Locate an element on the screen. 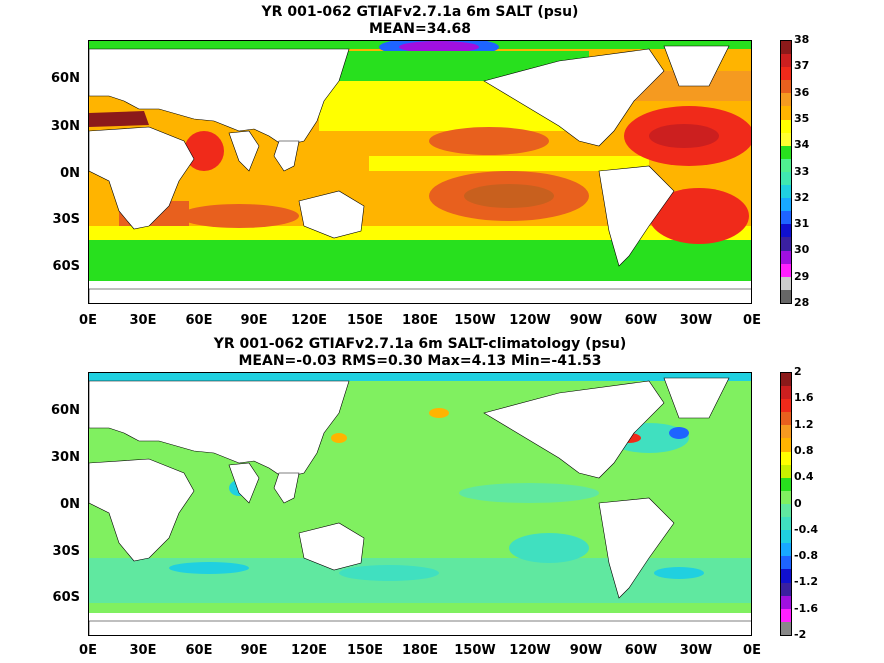  colorbar-tick-label: 31 is located at coordinates (802, 224).